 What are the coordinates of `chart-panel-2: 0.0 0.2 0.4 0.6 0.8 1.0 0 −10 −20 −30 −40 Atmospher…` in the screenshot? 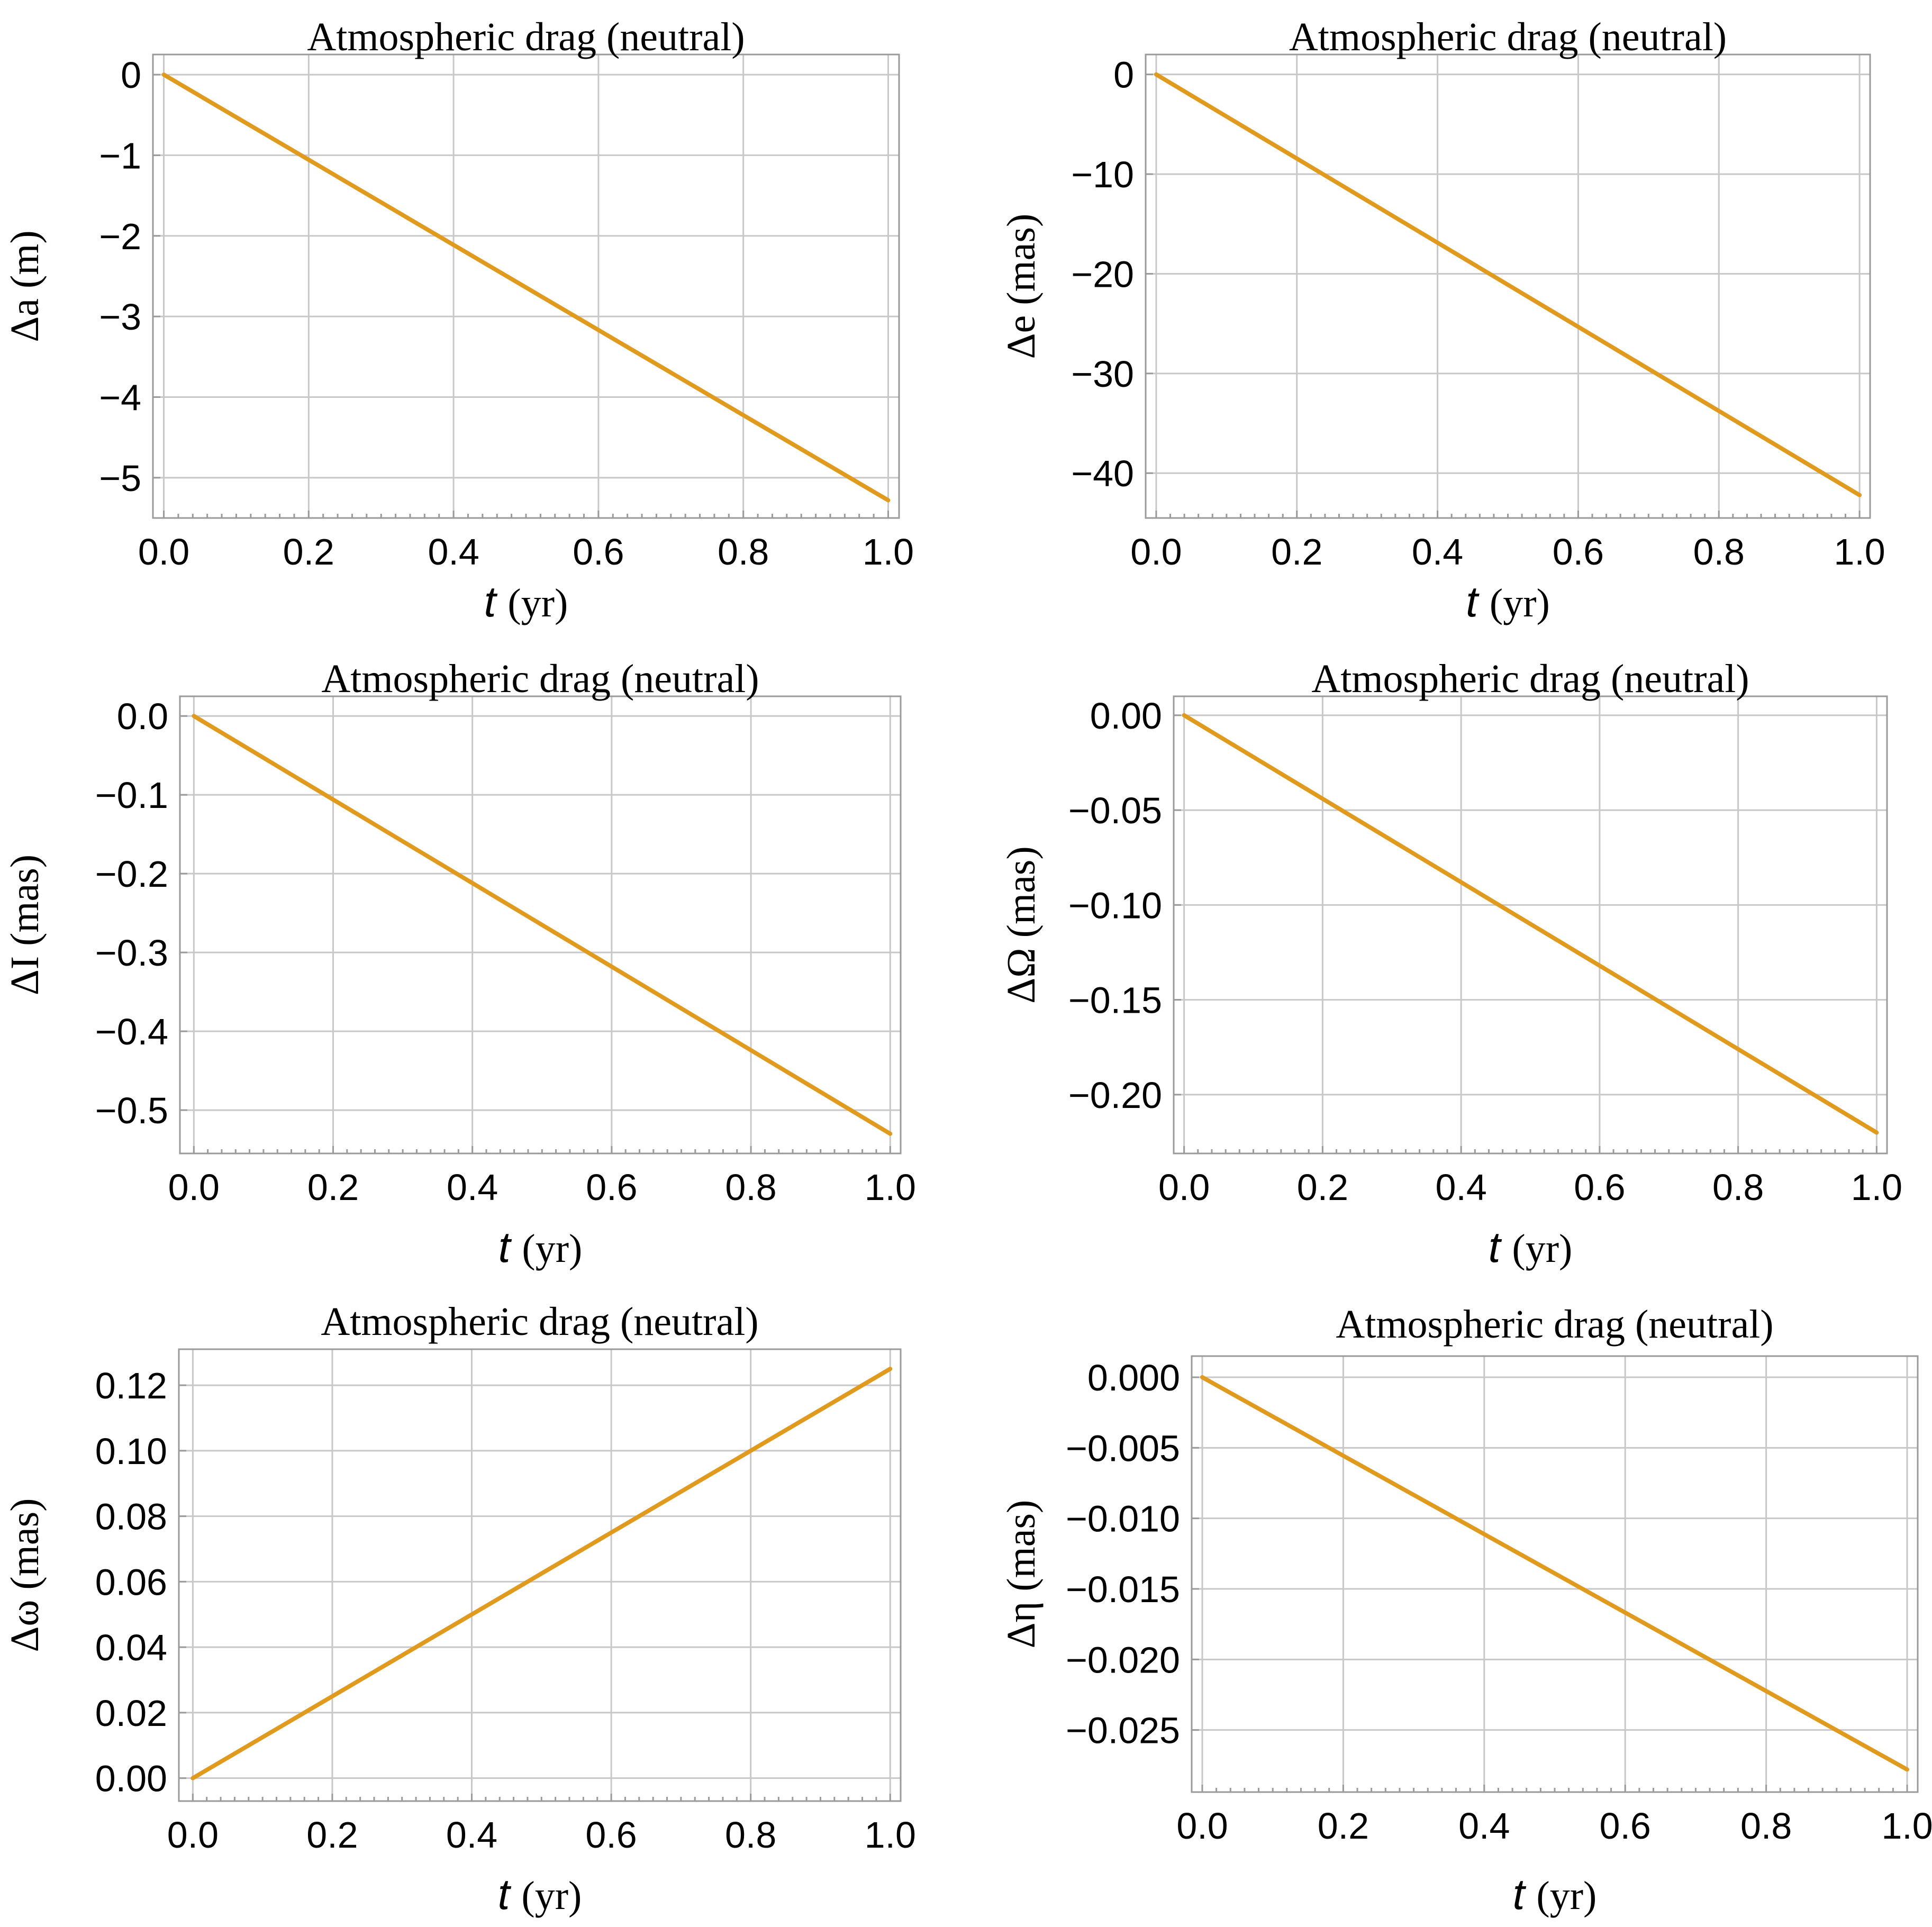 It's located at (1442, 320).